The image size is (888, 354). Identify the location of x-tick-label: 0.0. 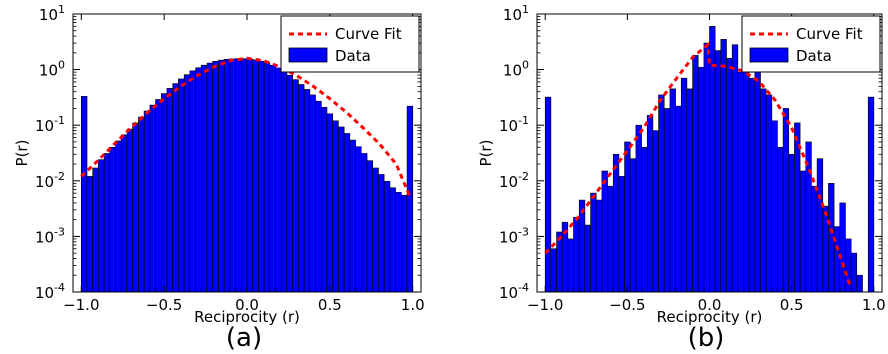
(247, 305).